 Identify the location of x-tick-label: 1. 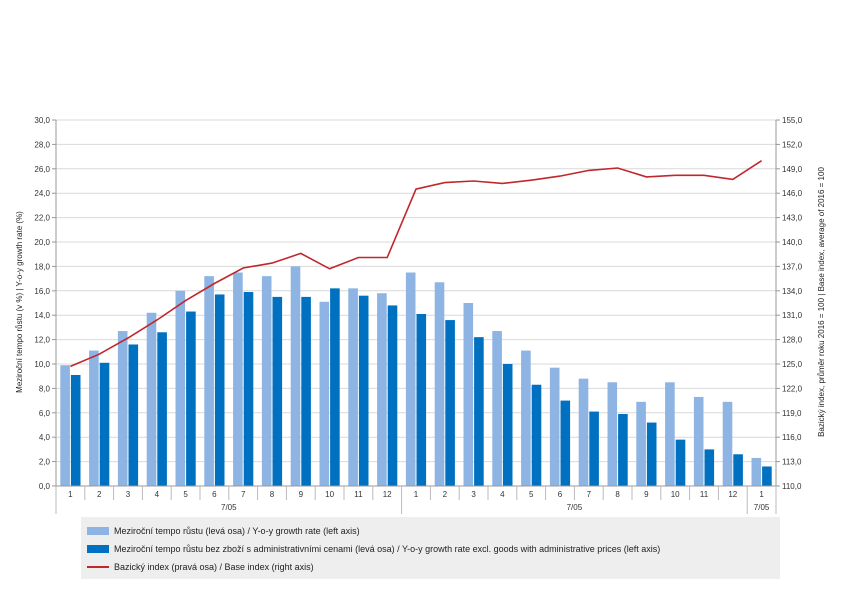
(416, 494).